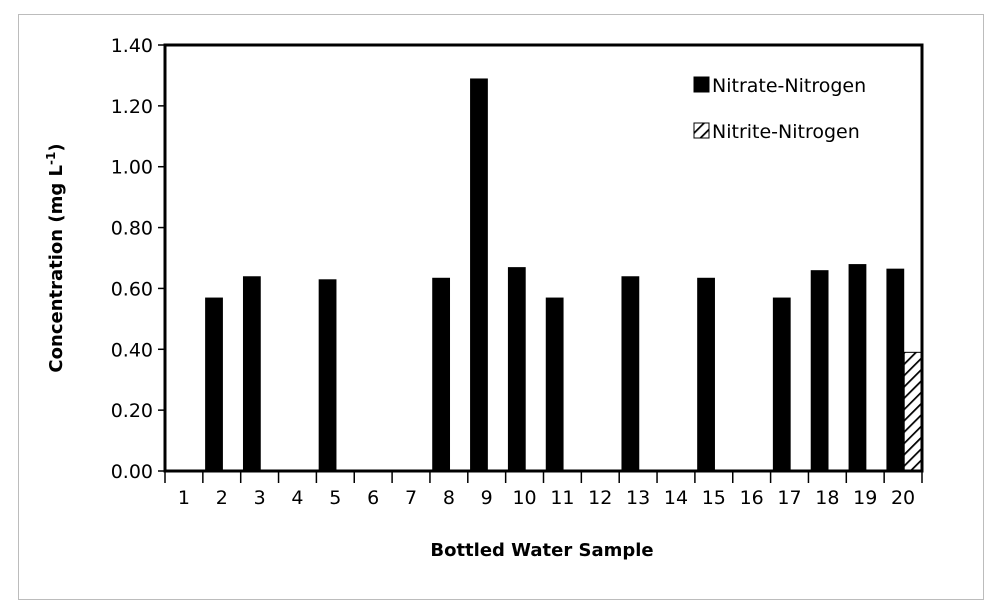 This screenshot has width=1000, height=613. I want to click on y-axis-title-main: Concentration (mg L, so click(56, 269).